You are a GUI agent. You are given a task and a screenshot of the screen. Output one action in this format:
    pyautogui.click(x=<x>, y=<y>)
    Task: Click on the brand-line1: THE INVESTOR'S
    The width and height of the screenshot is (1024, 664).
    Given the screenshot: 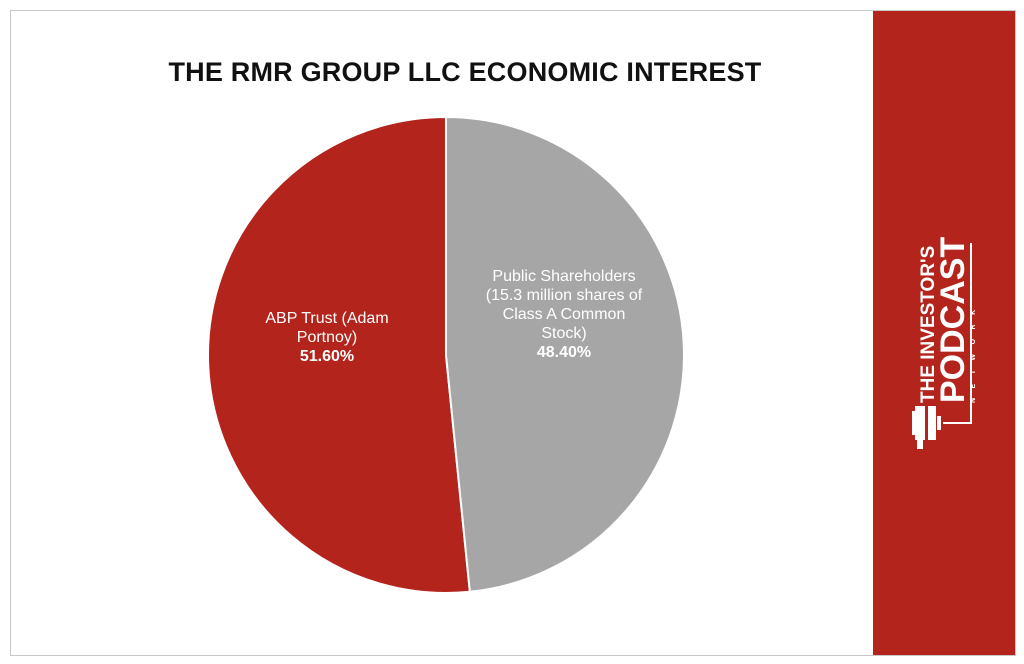 What is the action you would take?
    pyautogui.click(x=928, y=324)
    